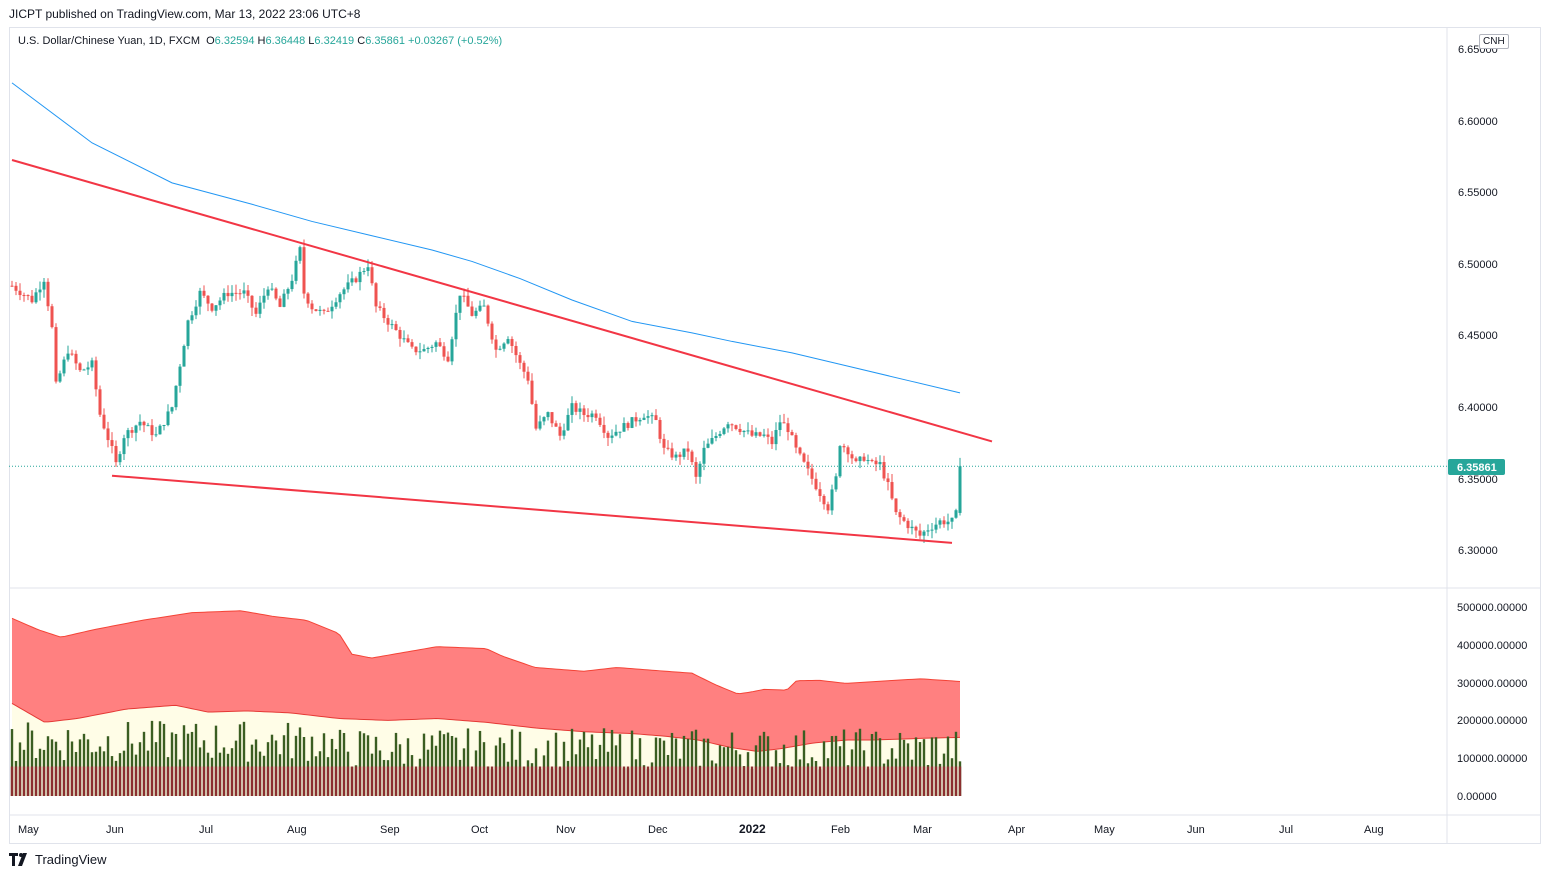  Describe the element at coordinates (361, 41) in the screenshot. I see `legend-close-label: C` at that location.